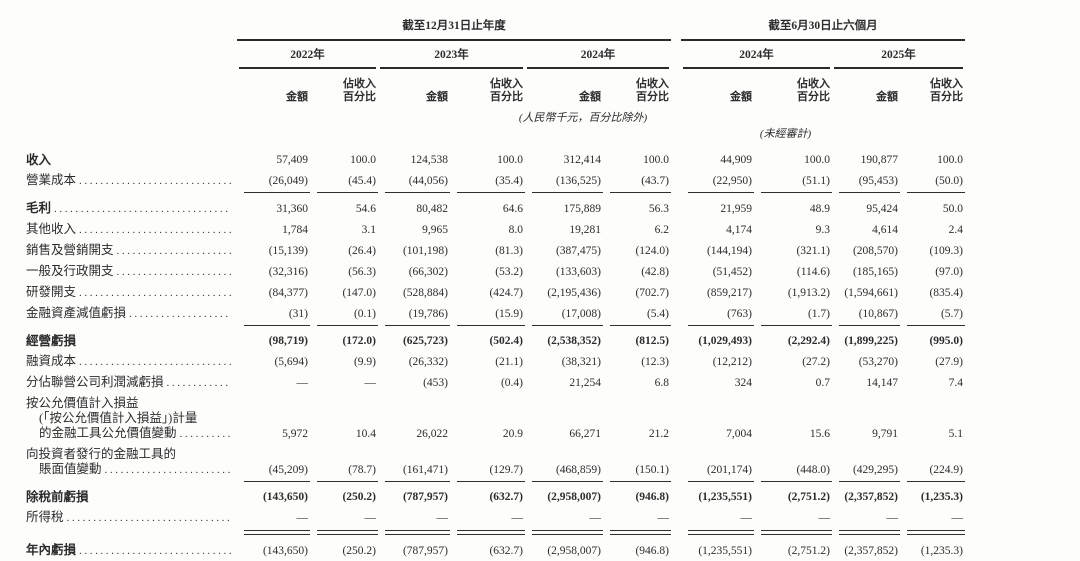 The height and width of the screenshot is (561, 1080). What do you see at coordinates (581, 362) in the screenshot?
I see `value-cell-finance-costs-col5: (38,321)` at bounding box center [581, 362].